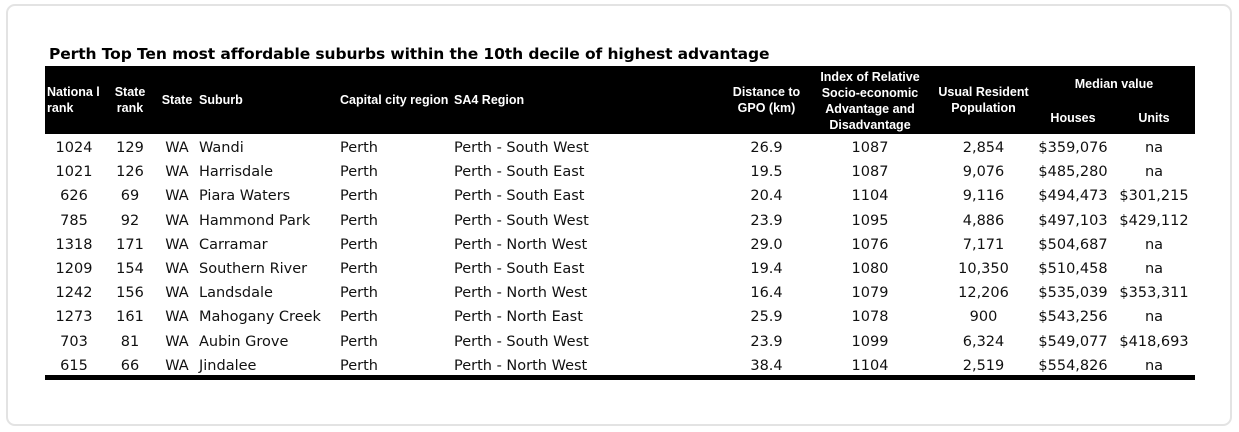  What do you see at coordinates (130, 148) in the screenshot?
I see `cell-state-rank: 129` at bounding box center [130, 148].